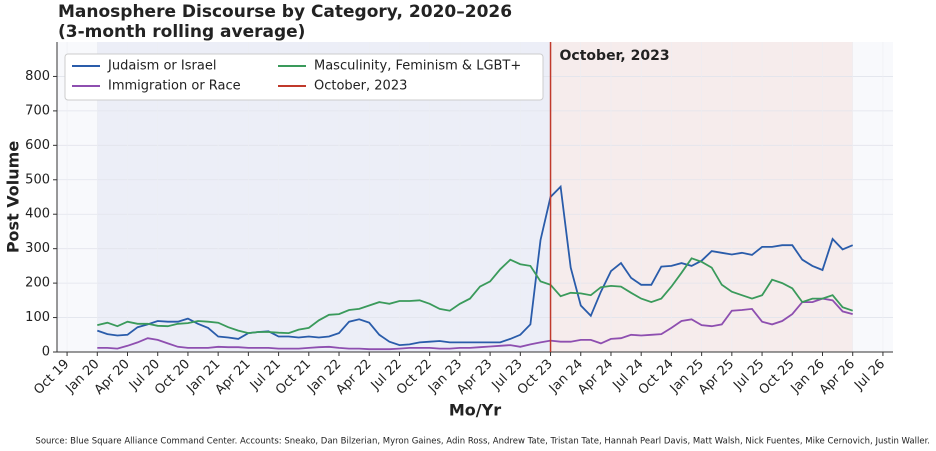  What do you see at coordinates (37, 179) in the screenshot?
I see `y-tick-label: 500` at bounding box center [37, 179].